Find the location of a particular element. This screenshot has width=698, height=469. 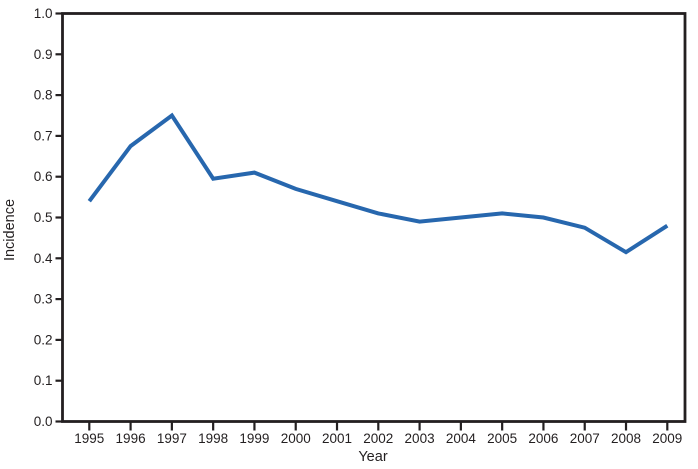

x-tick-label: 2009 is located at coordinates (667, 438).